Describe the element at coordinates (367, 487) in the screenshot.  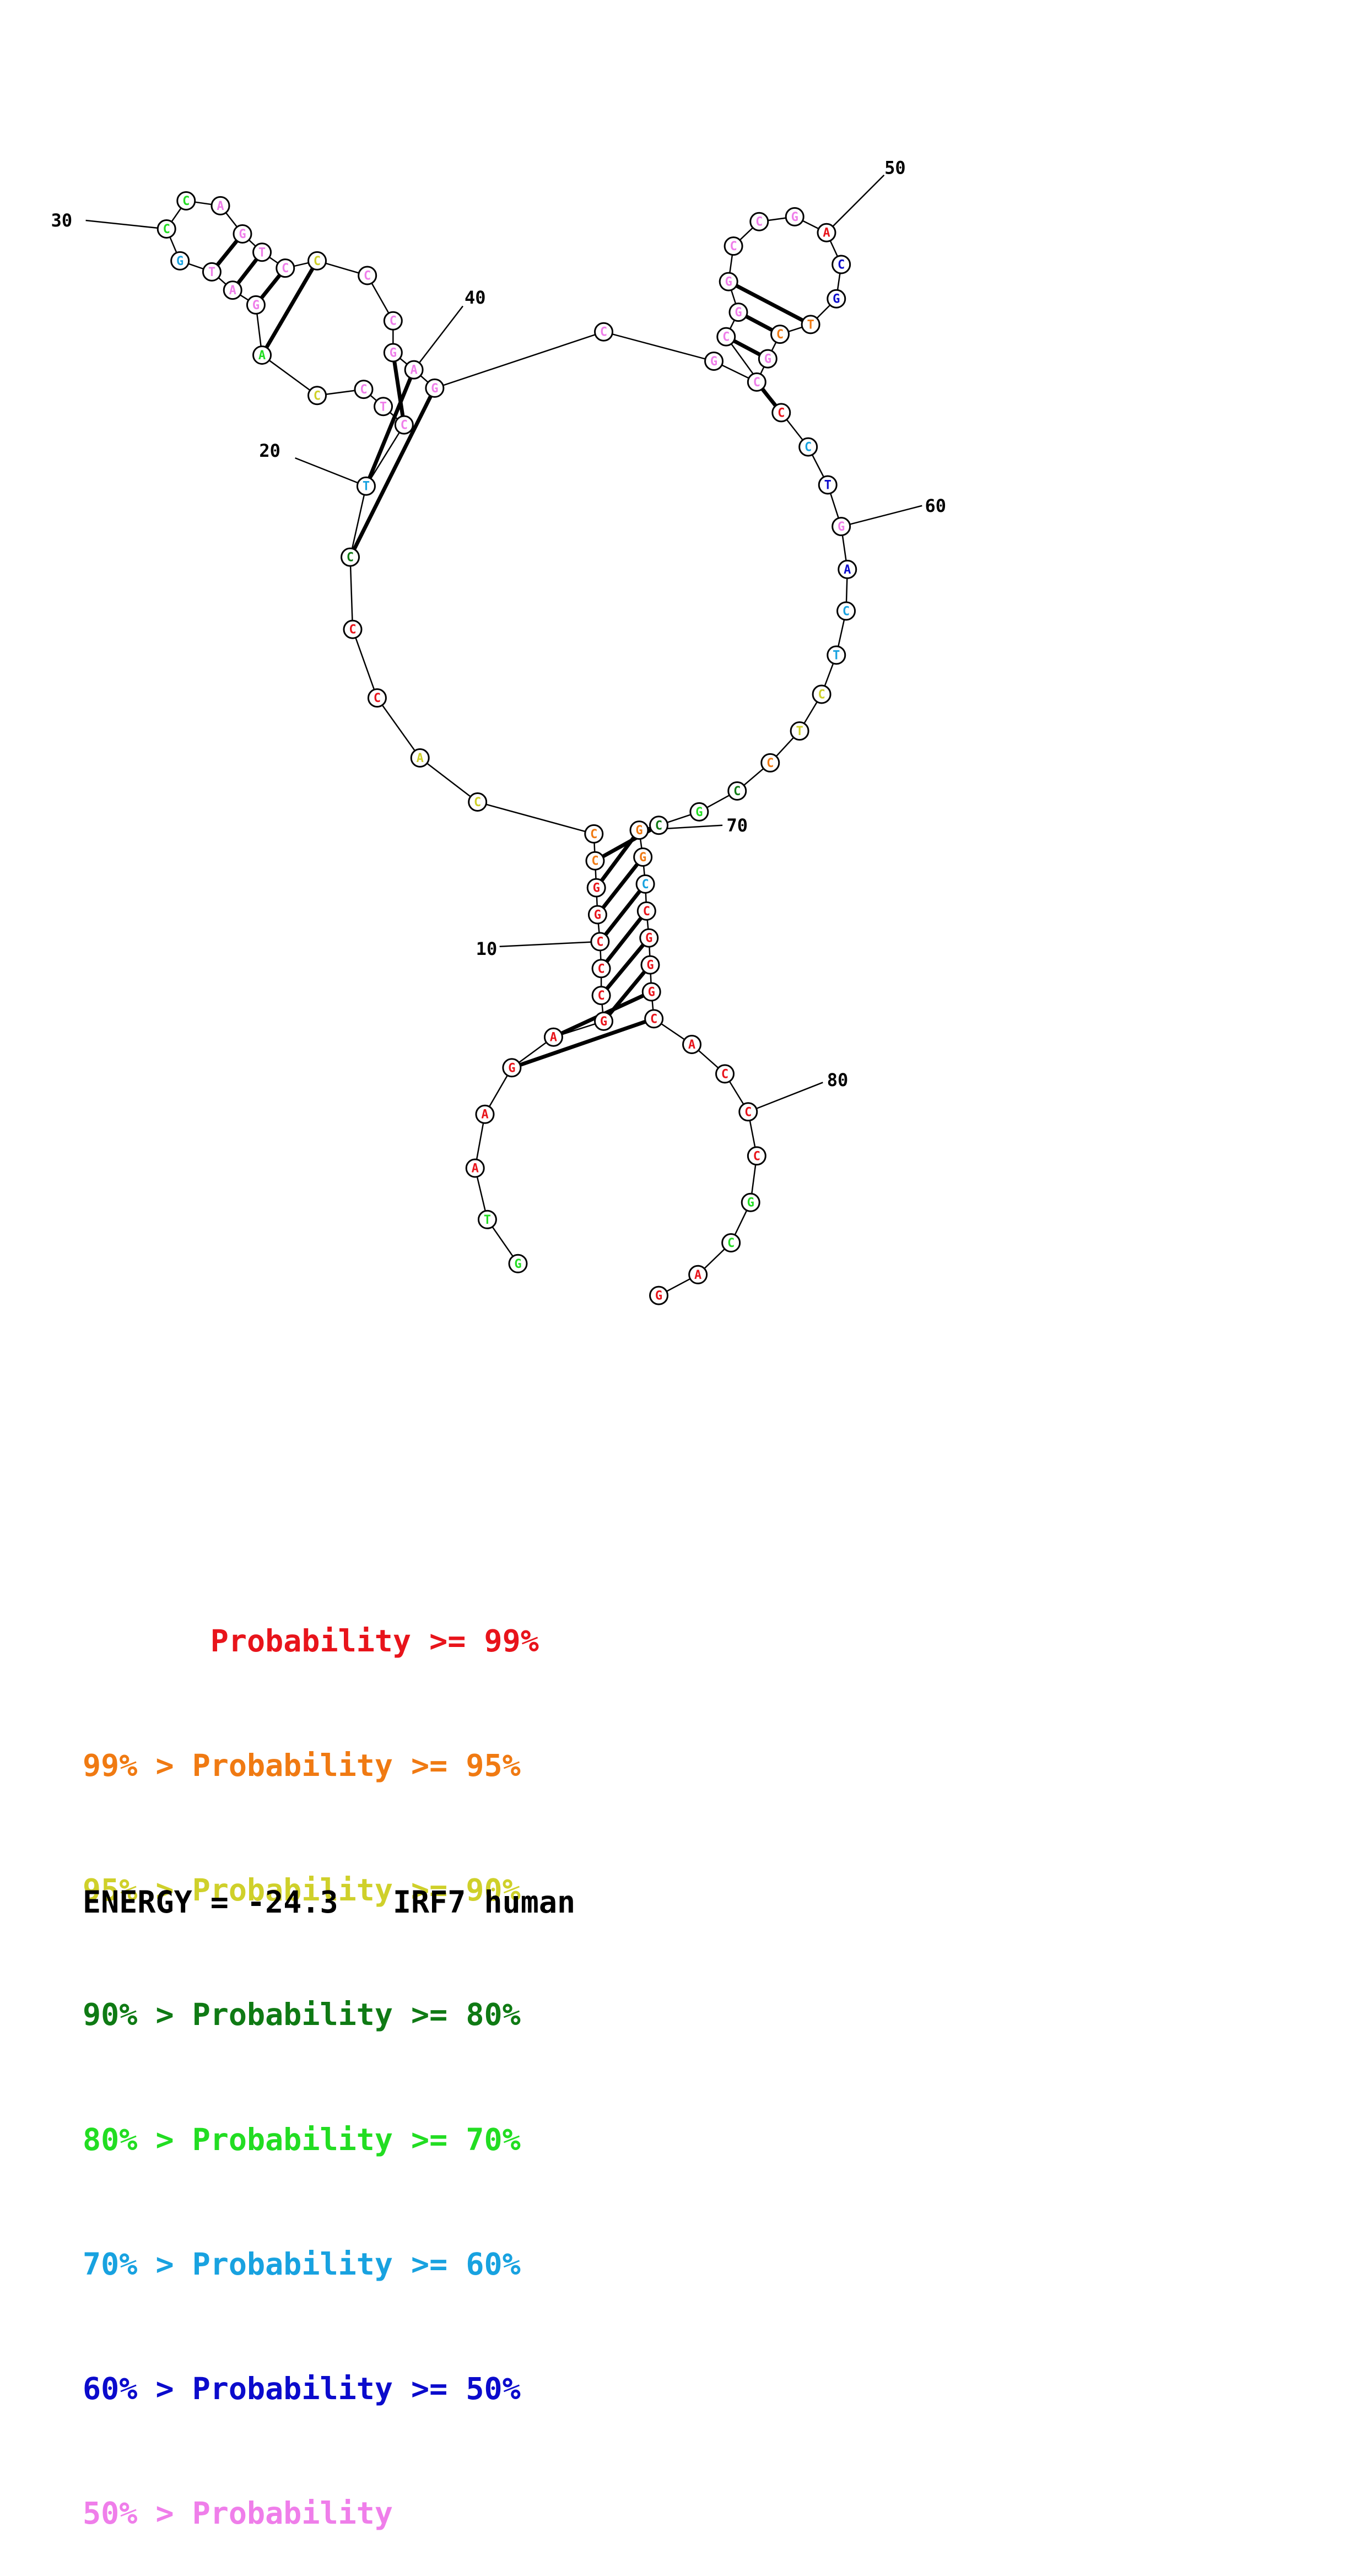
I see `nucleotide-letter: T` at that location.